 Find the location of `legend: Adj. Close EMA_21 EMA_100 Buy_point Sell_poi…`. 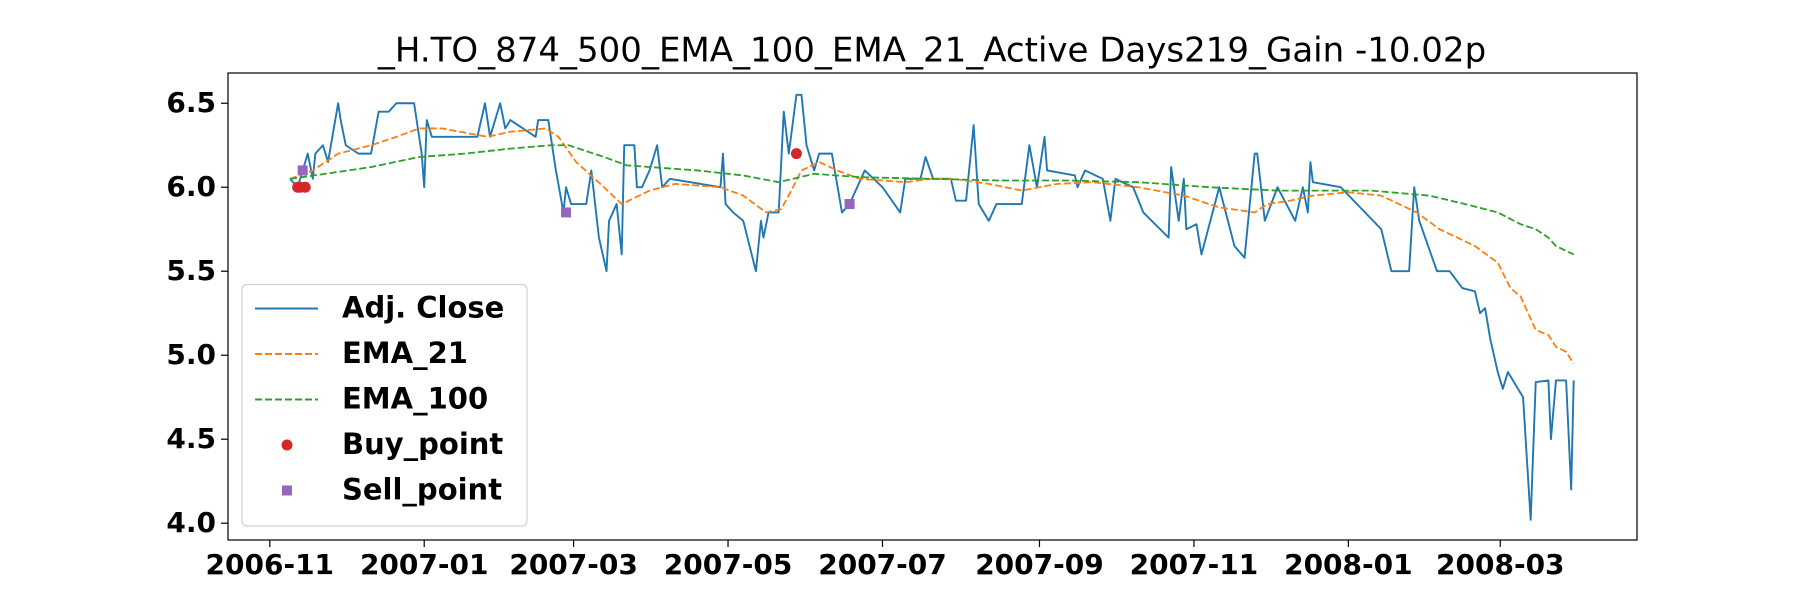

legend: Adj. Close EMA_21 EMA_100 Buy_point Sell_poi… is located at coordinates (384, 405).